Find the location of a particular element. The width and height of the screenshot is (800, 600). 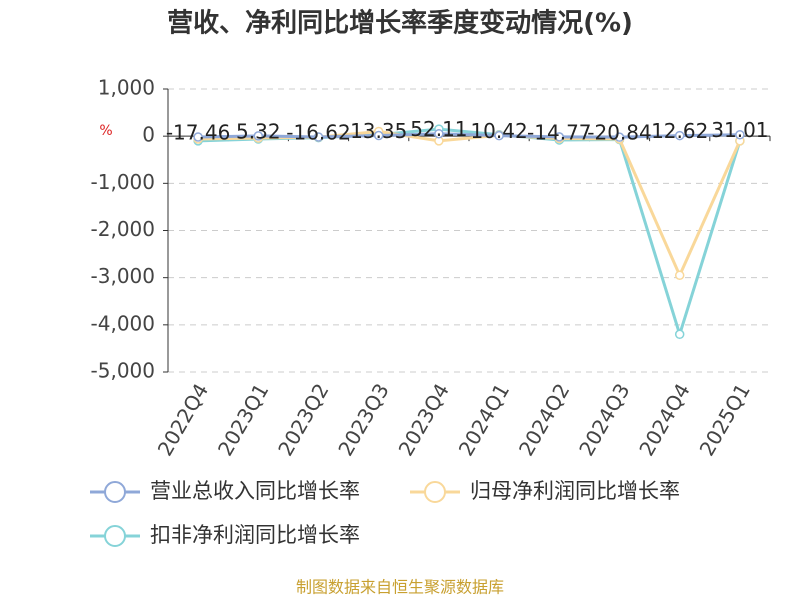

data-label: -16.62 is located at coordinates (318, 132).